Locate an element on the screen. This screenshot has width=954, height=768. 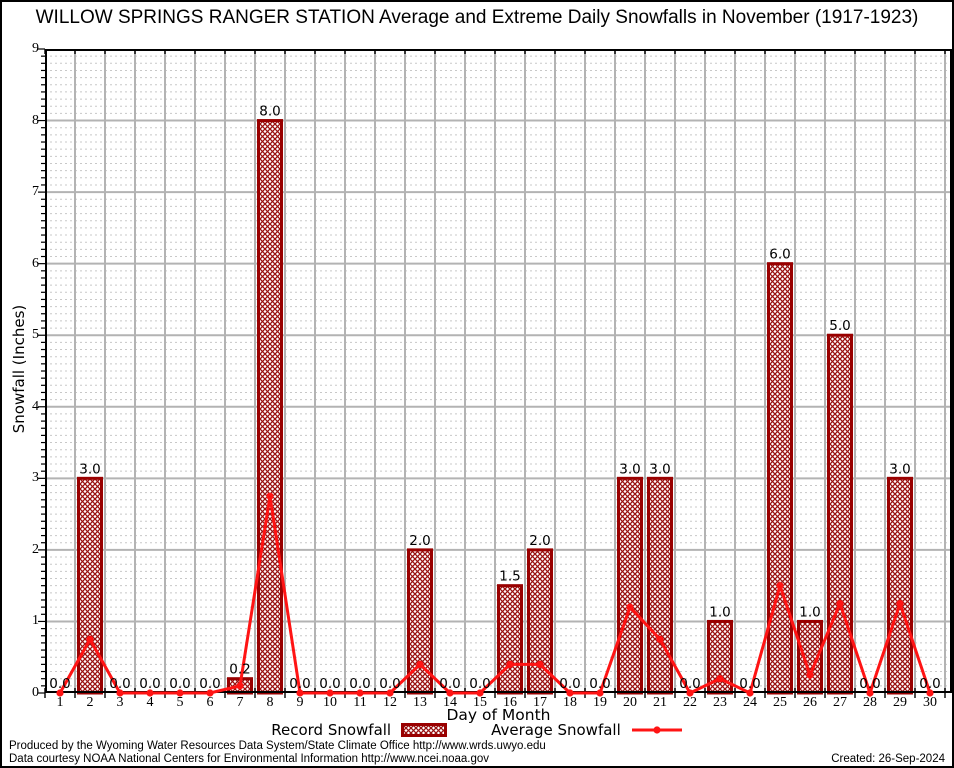
x-tick-label-16: 16 is located at coordinates (510, 702).